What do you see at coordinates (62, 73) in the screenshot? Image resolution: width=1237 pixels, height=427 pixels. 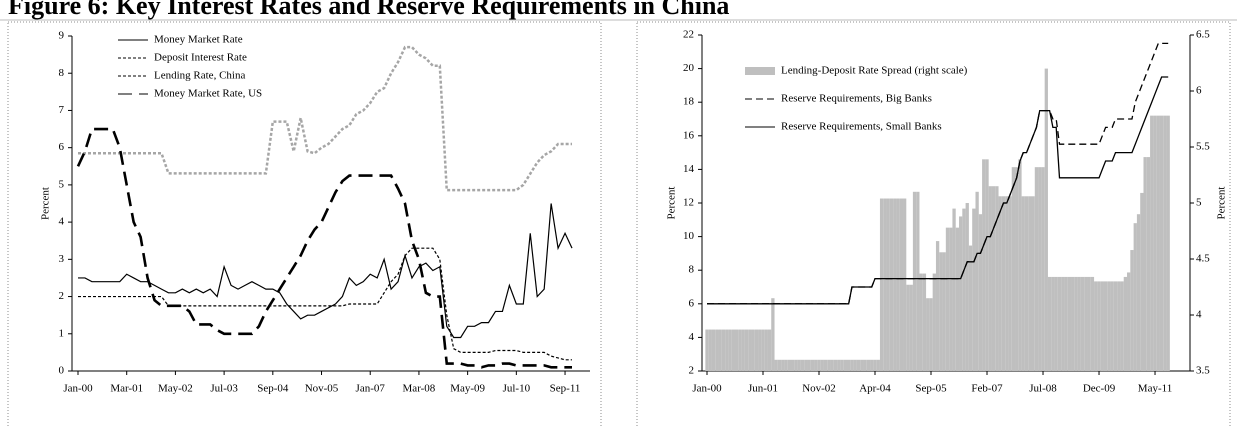 I see `y-tick-label: 8` at bounding box center [62, 73].